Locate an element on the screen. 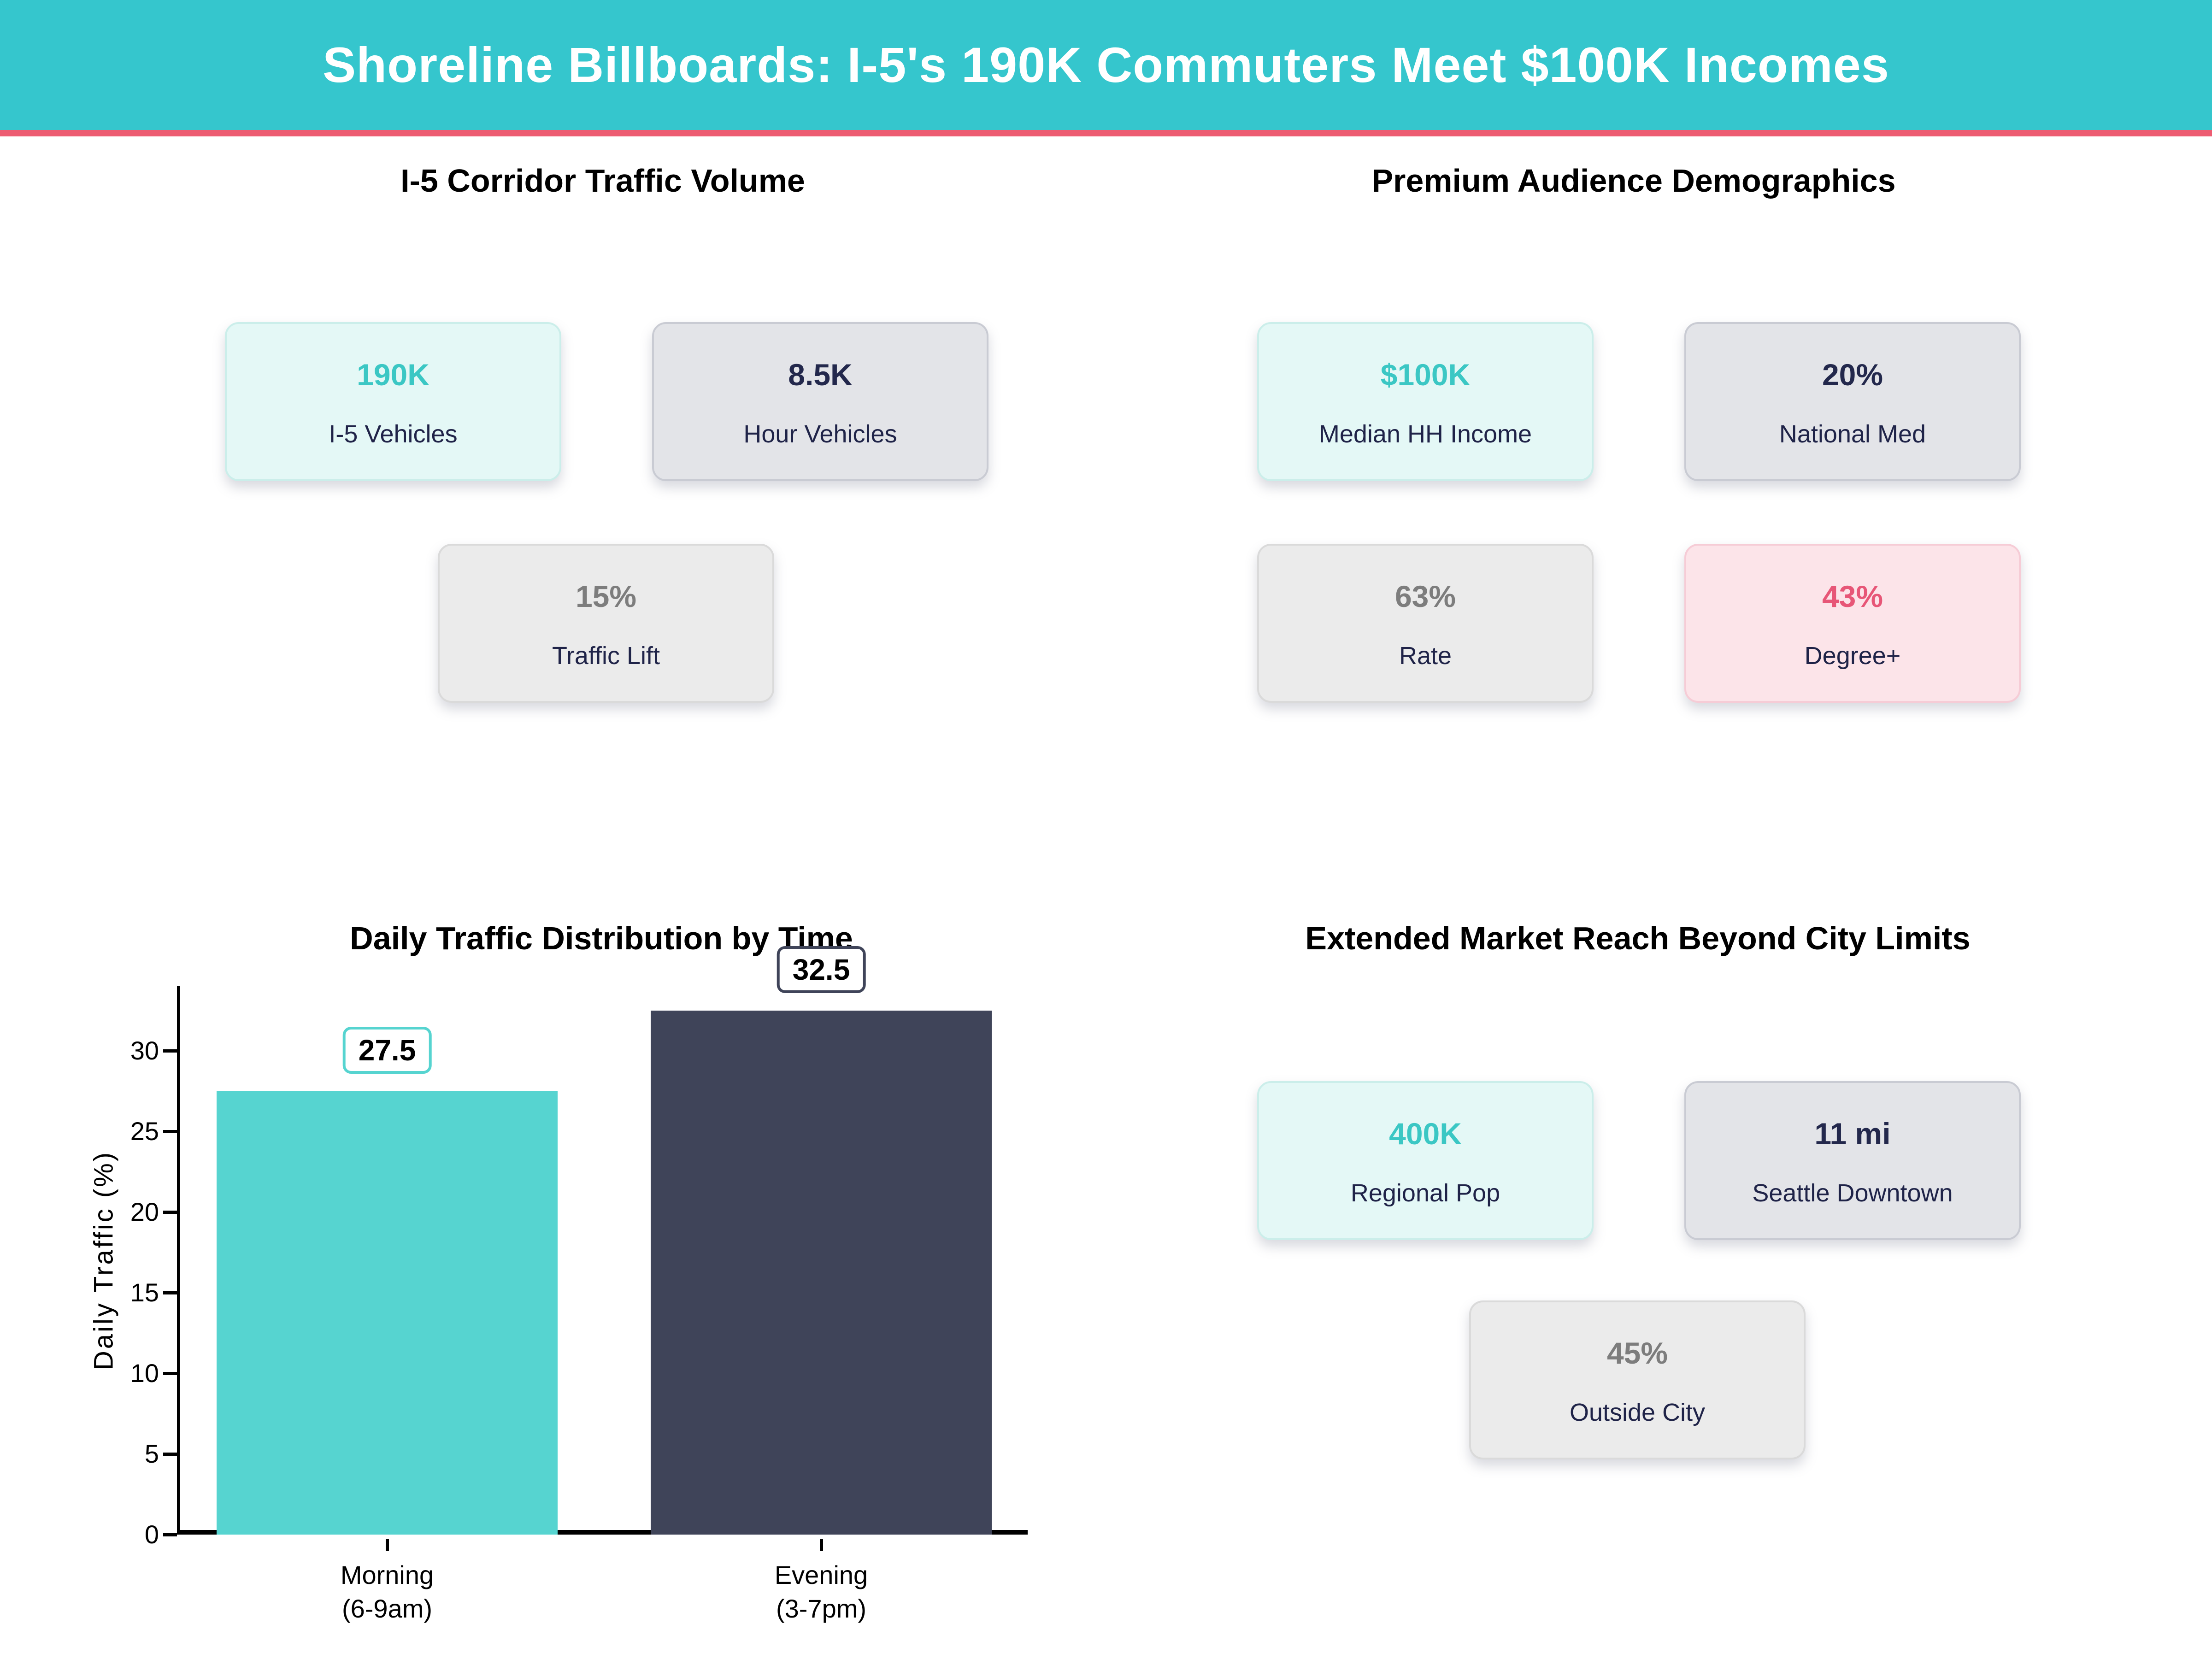  chart-axes is located at coordinates (602, 1260).